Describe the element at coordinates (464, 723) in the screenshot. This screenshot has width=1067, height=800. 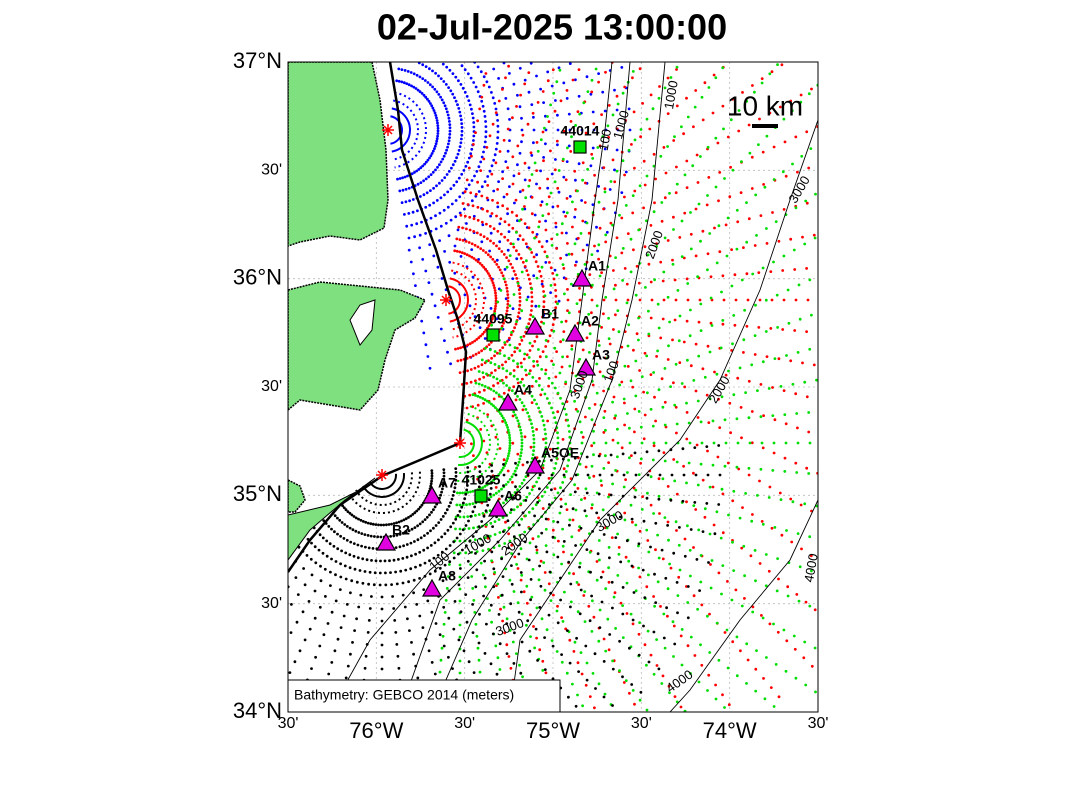
I see `lon-label: 30'` at that location.